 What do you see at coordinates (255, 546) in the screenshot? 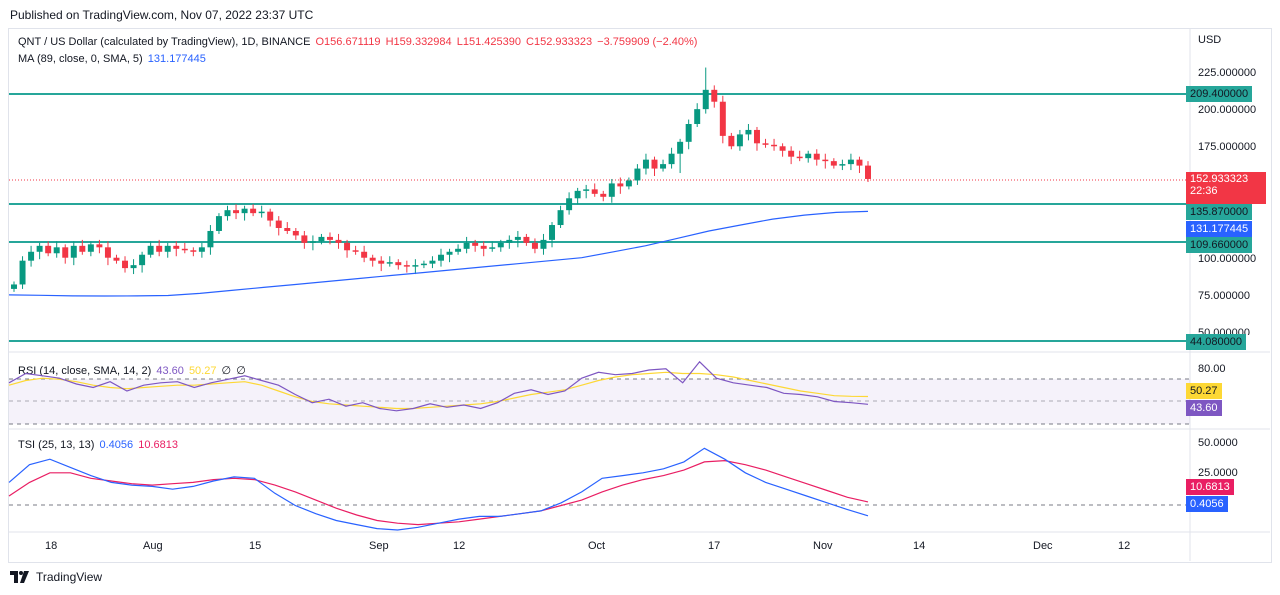
I see `time-tick: 15` at bounding box center [255, 546].